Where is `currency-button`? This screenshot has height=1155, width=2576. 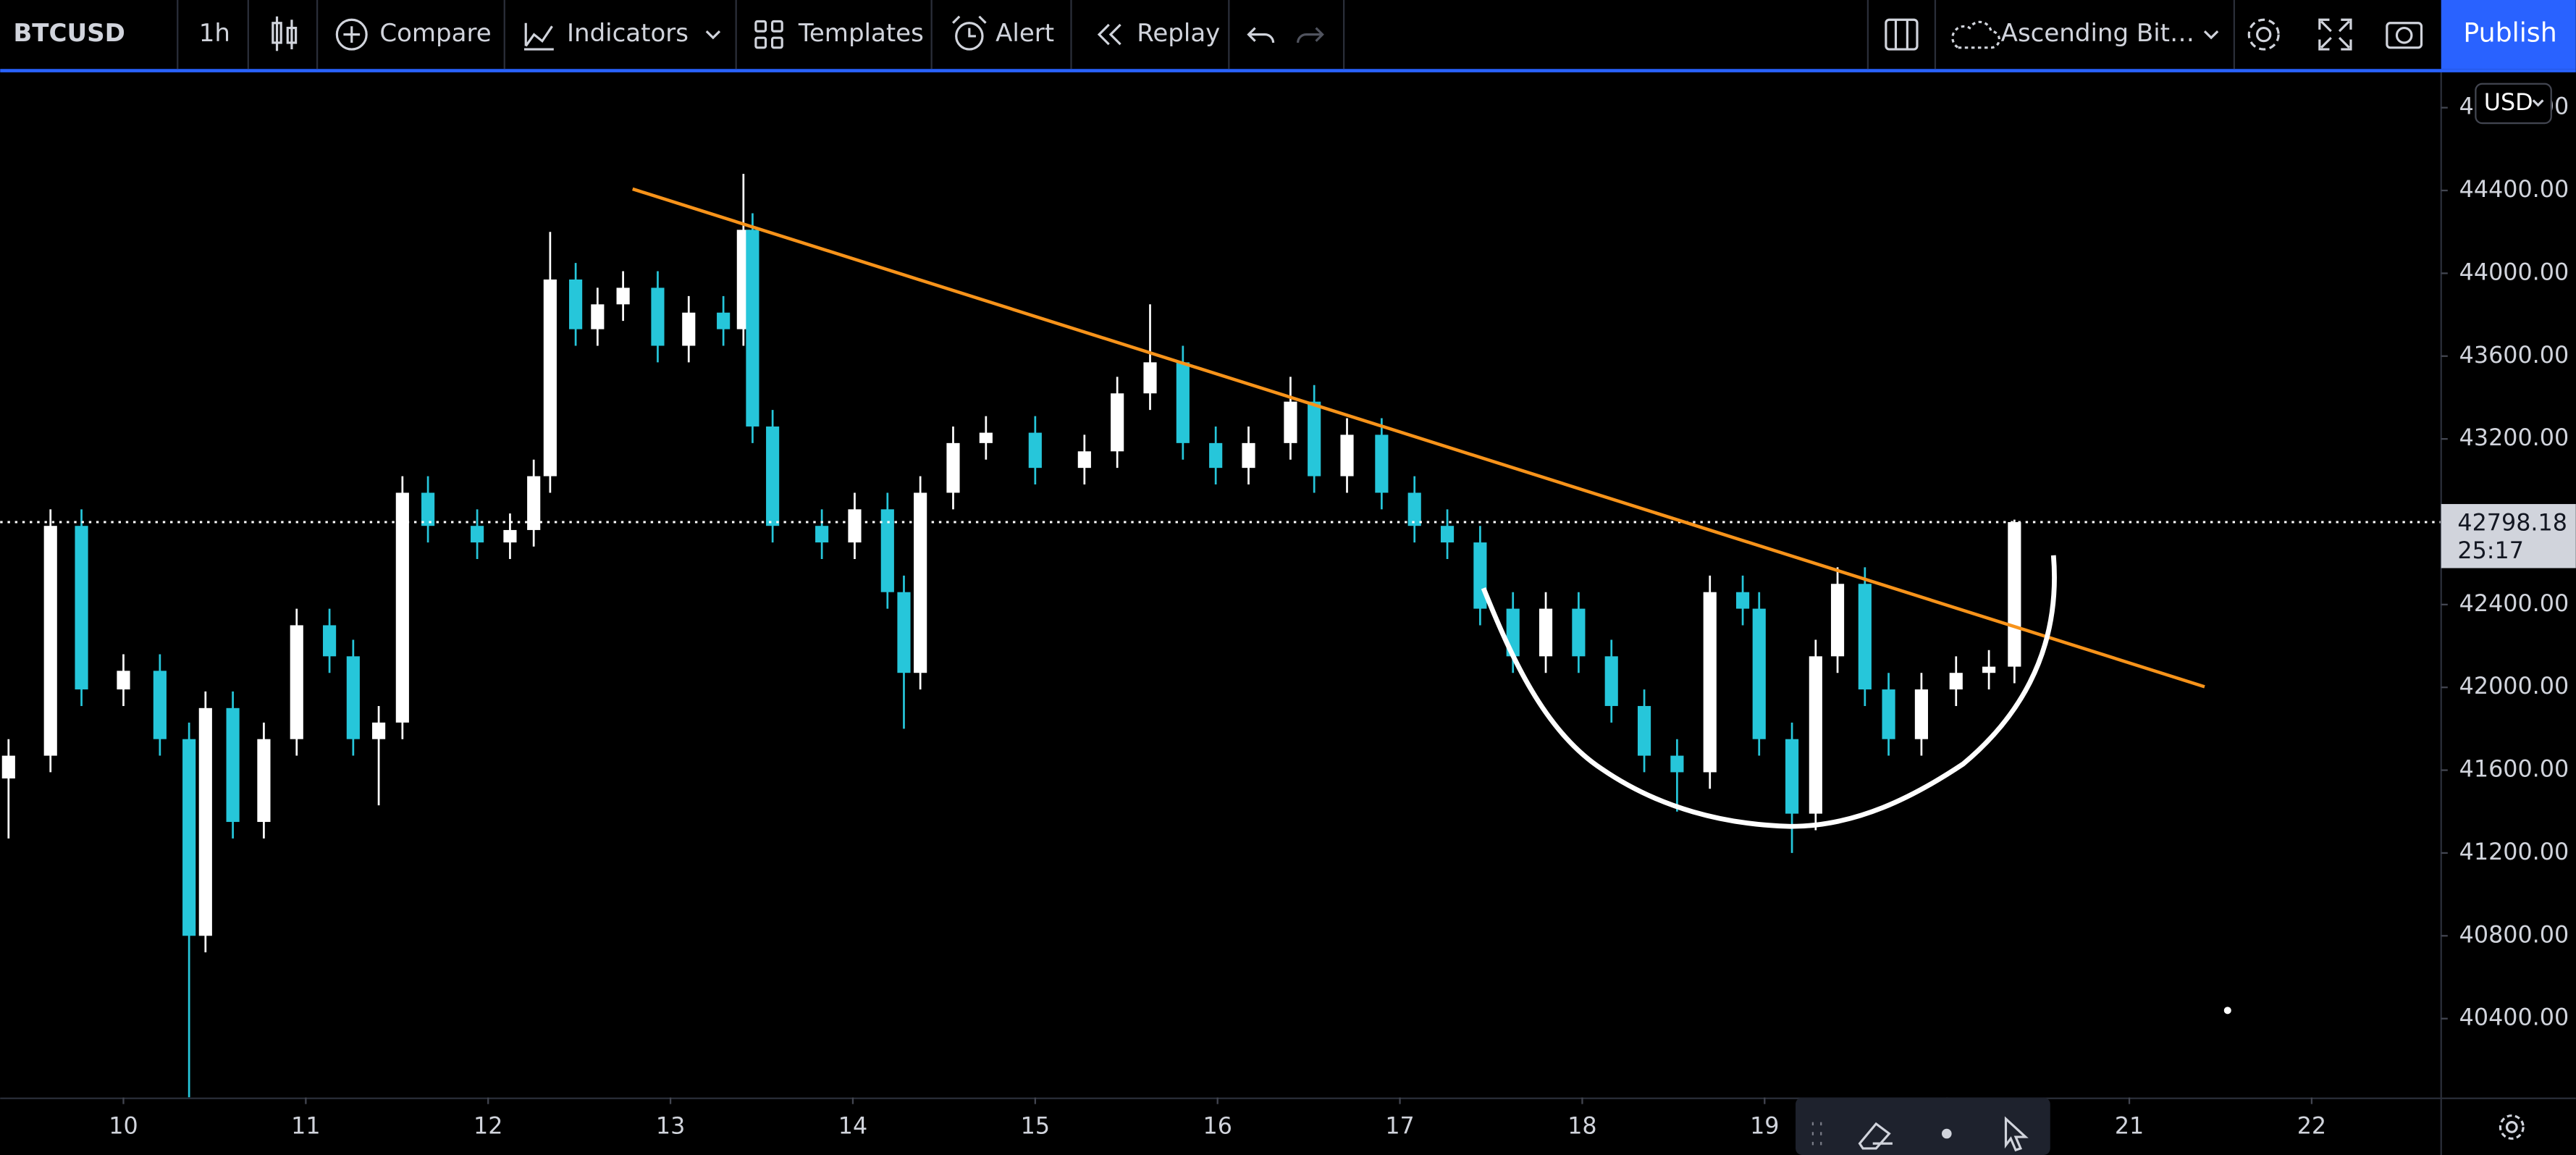
currency-button is located at coordinates (2513, 104).